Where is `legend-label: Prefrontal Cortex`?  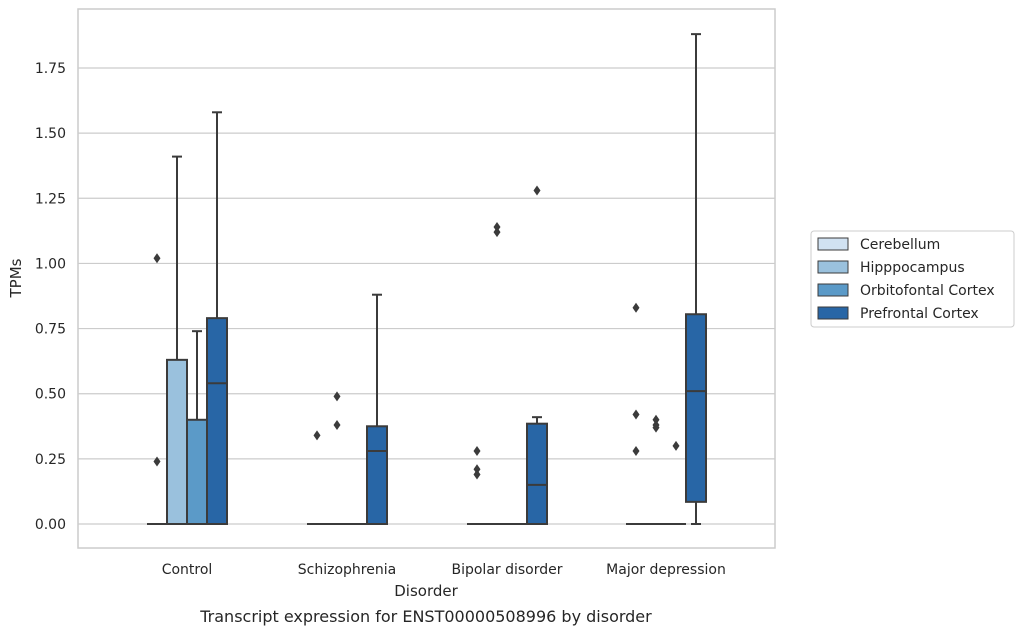 legend-label: Prefrontal Cortex is located at coordinates (919, 314).